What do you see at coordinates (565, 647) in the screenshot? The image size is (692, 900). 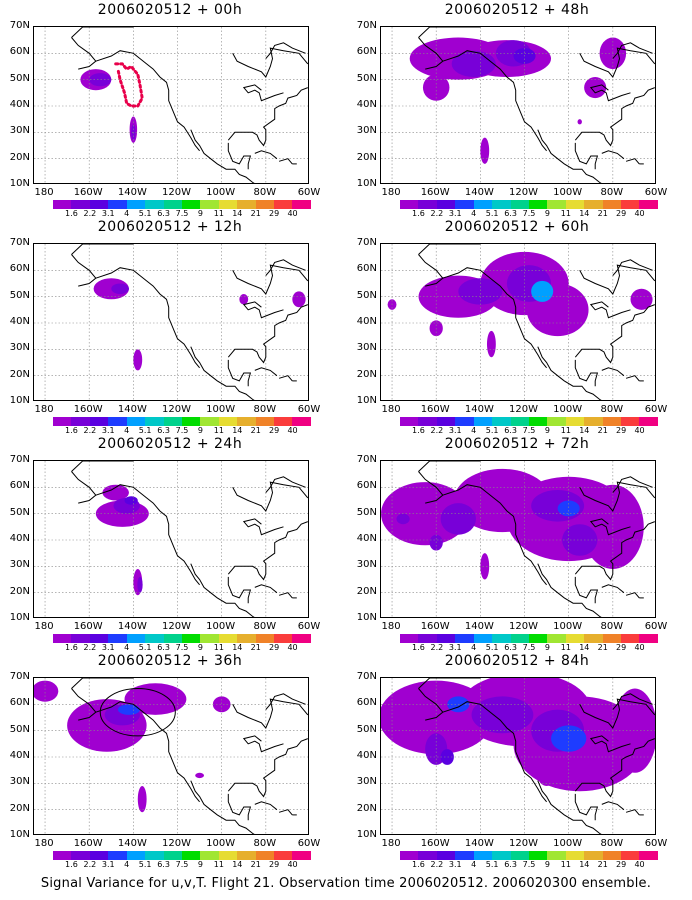 I see `colorbar-level-label: 11` at bounding box center [565, 647].